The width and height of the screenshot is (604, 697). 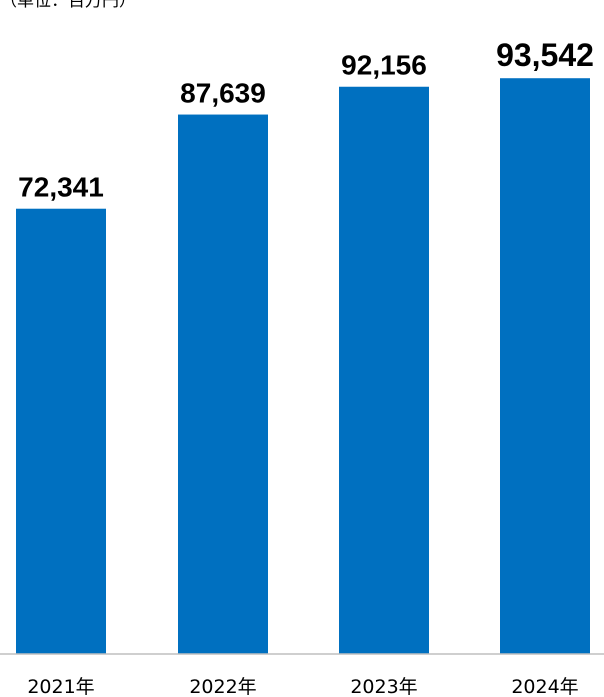 What do you see at coordinates (544, 686) in the screenshot?
I see `category-label-4: 2024年` at bounding box center [544, 686].